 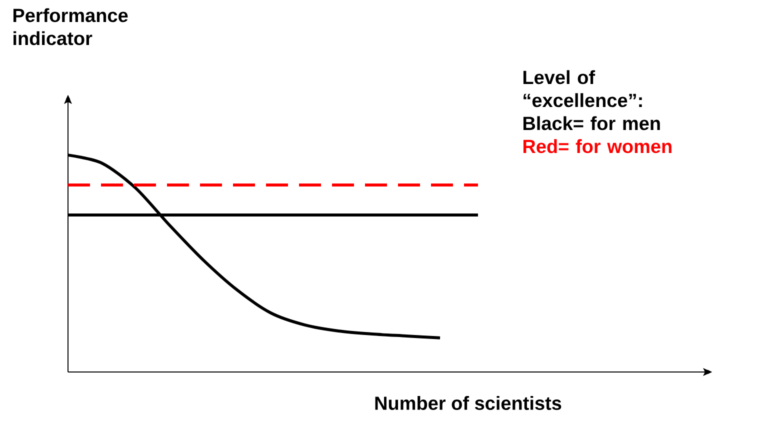 I want to click on ref-line-label: Red= for women, so click(x=597, y=146).